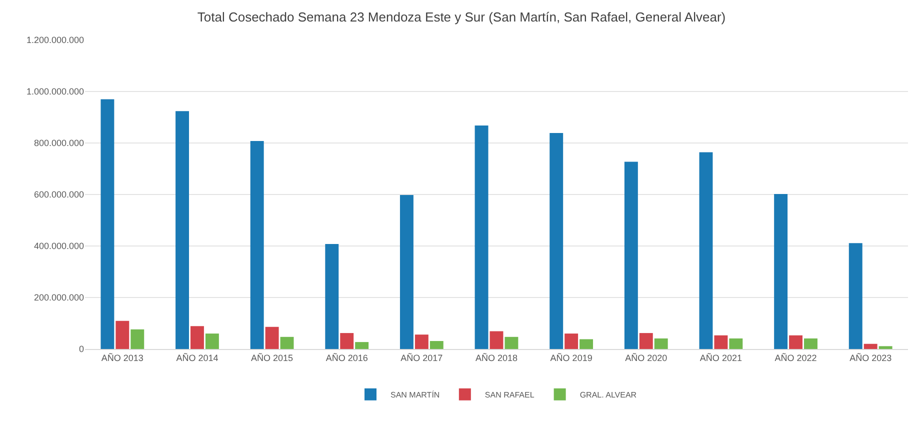 Image resolution: width=923 pixels, height=421 pixels. I want to click on y-tick-label: 800.000.000, so click(59, 143).